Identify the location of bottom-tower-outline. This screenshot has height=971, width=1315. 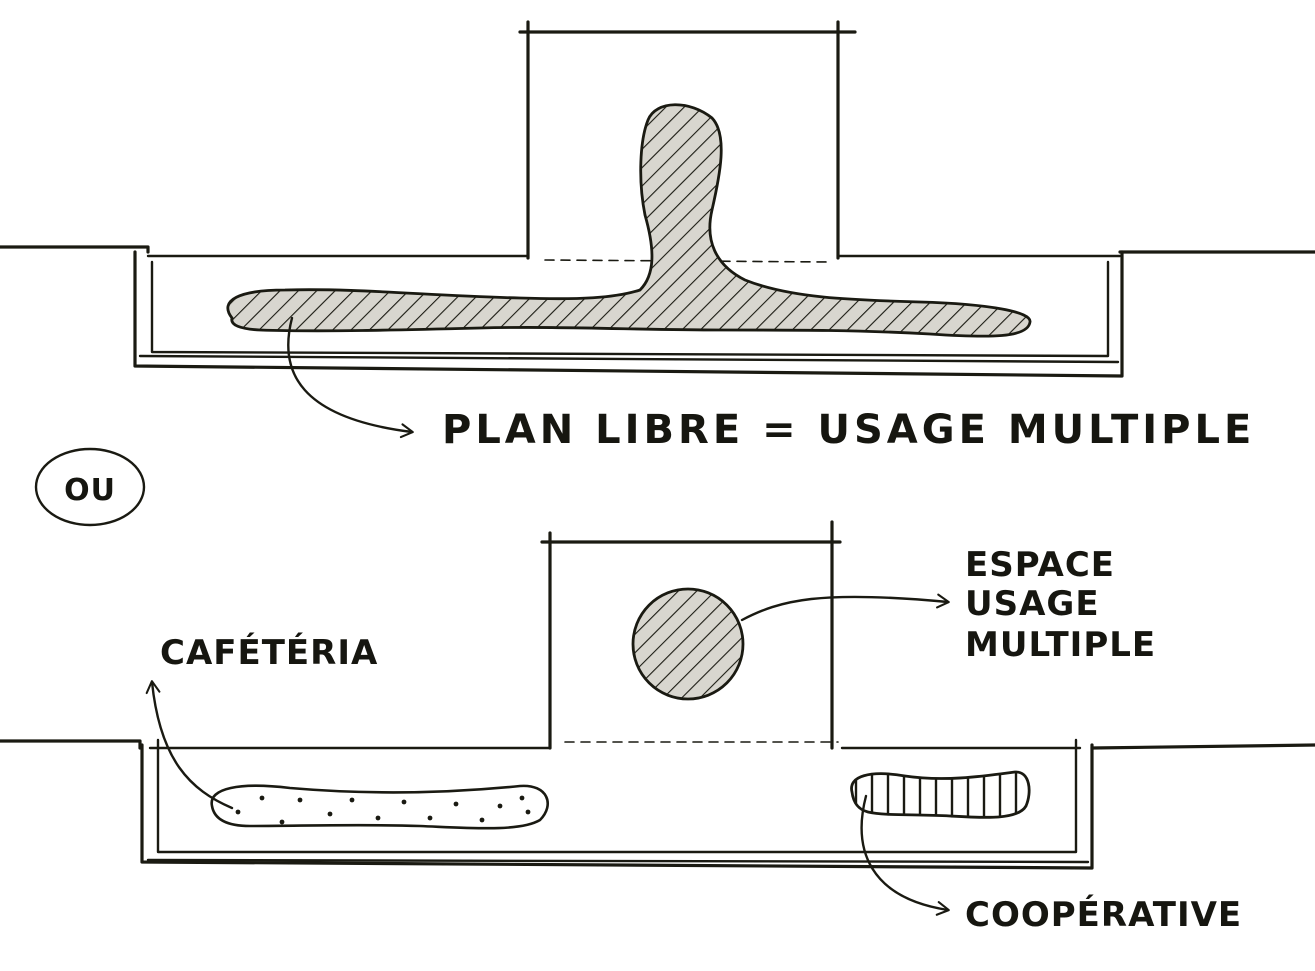
(691, 635).